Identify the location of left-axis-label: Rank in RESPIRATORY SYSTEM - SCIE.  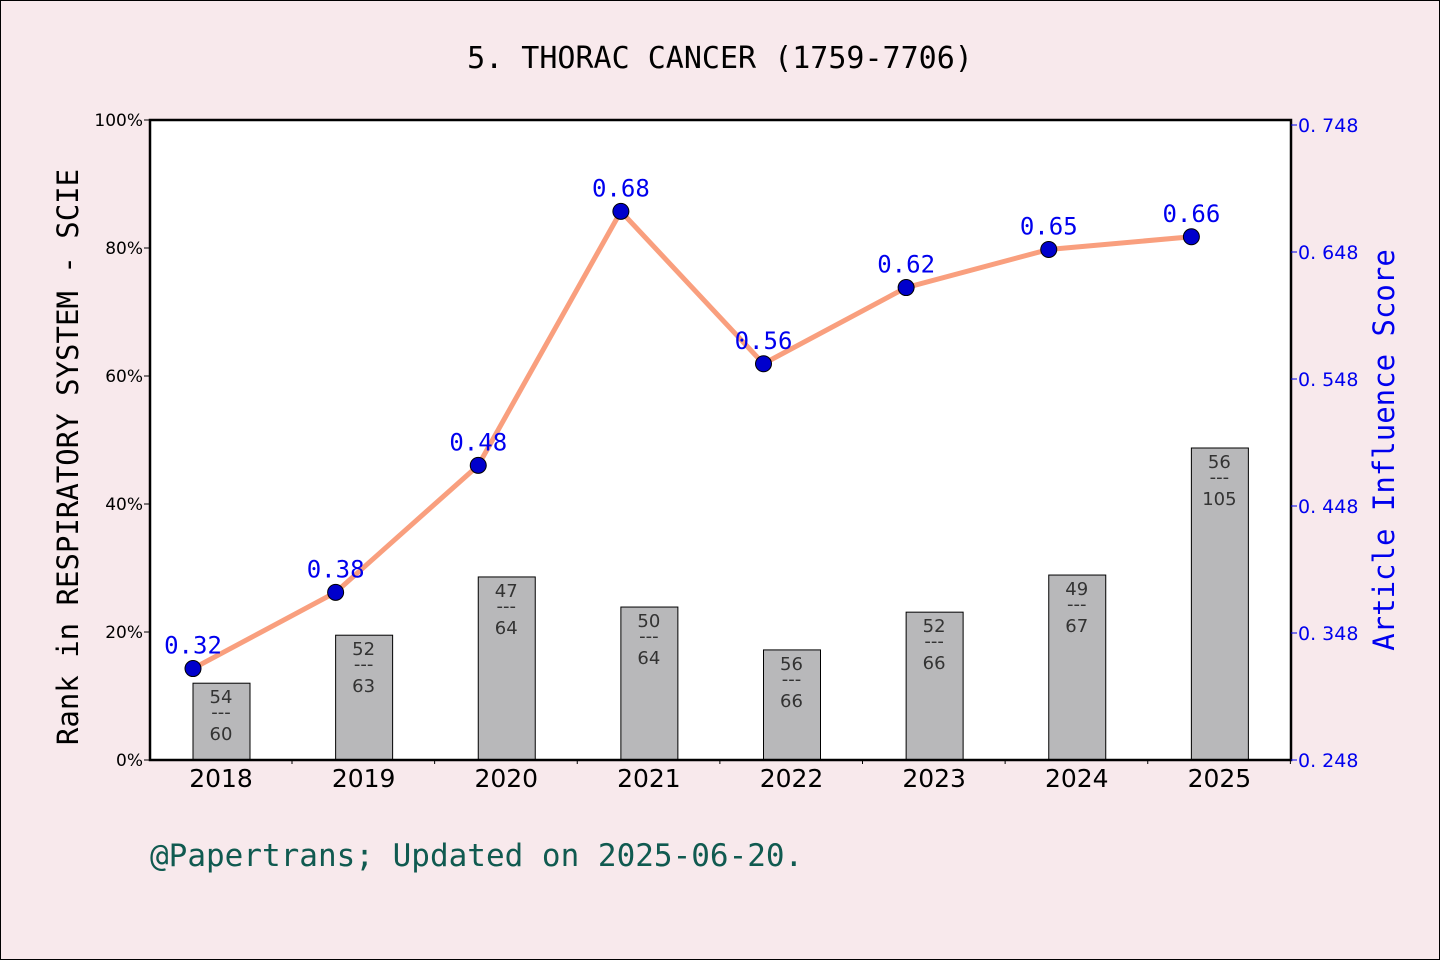
(68, 457).